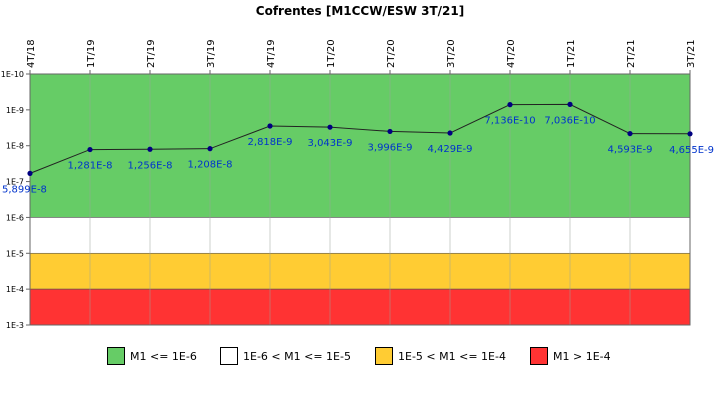  I want to click on legend-label-1: 1E-6 < M1 <= 1E-5, so click(297, 356).